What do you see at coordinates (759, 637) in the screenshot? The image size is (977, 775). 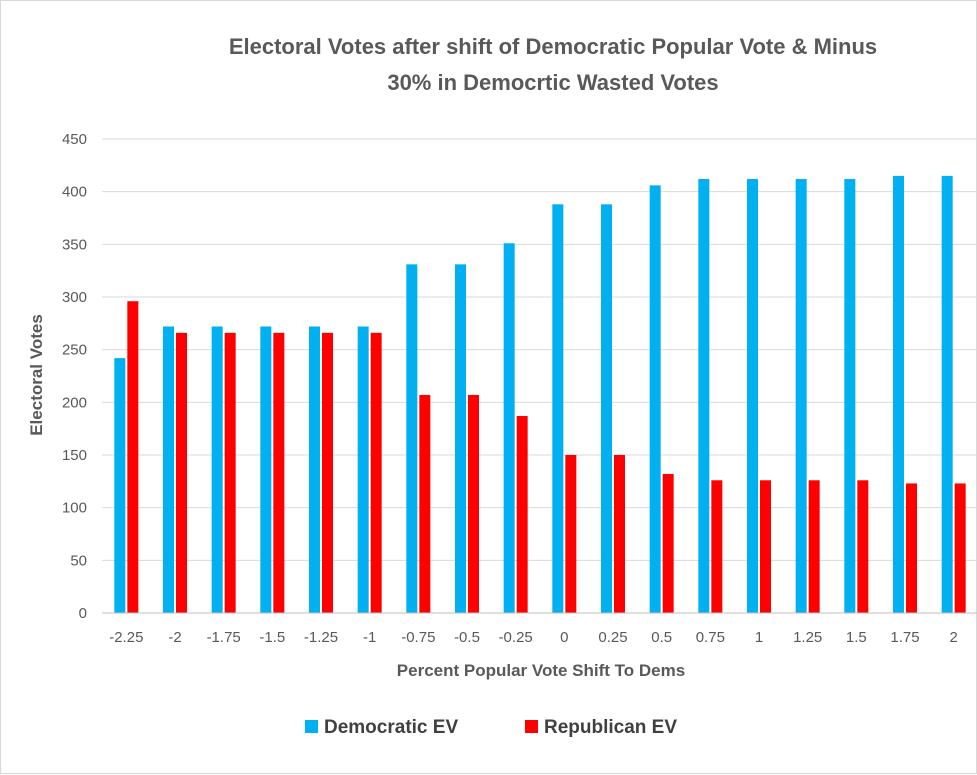 I see `x-tick-label: 1` at bounding box center [759, 637].